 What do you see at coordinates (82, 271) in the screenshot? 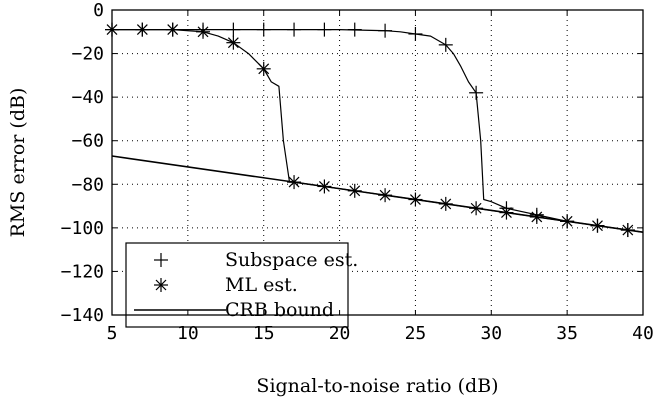
I see `y-tick-label: −120` at bounding box center [82, 271].